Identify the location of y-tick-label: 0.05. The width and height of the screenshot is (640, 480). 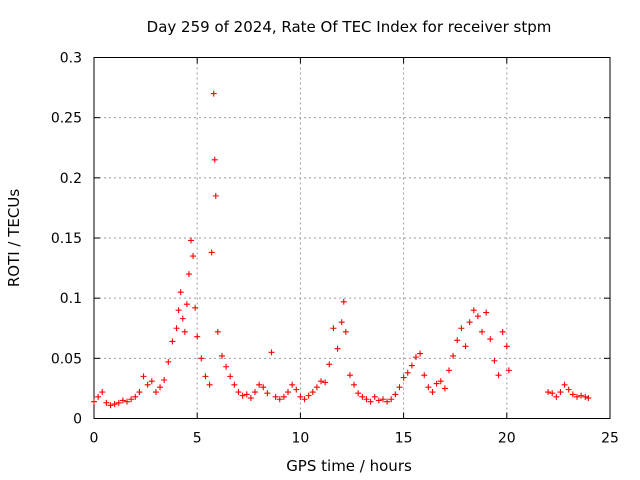
(66, 359).